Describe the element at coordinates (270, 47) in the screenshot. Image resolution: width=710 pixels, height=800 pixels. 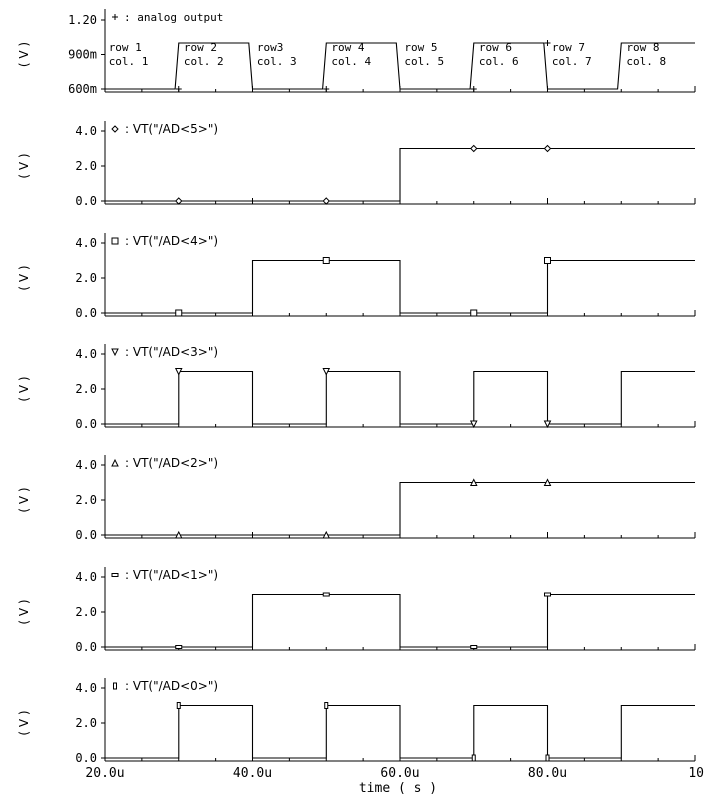
I see `annotation-label: row3` at that location.